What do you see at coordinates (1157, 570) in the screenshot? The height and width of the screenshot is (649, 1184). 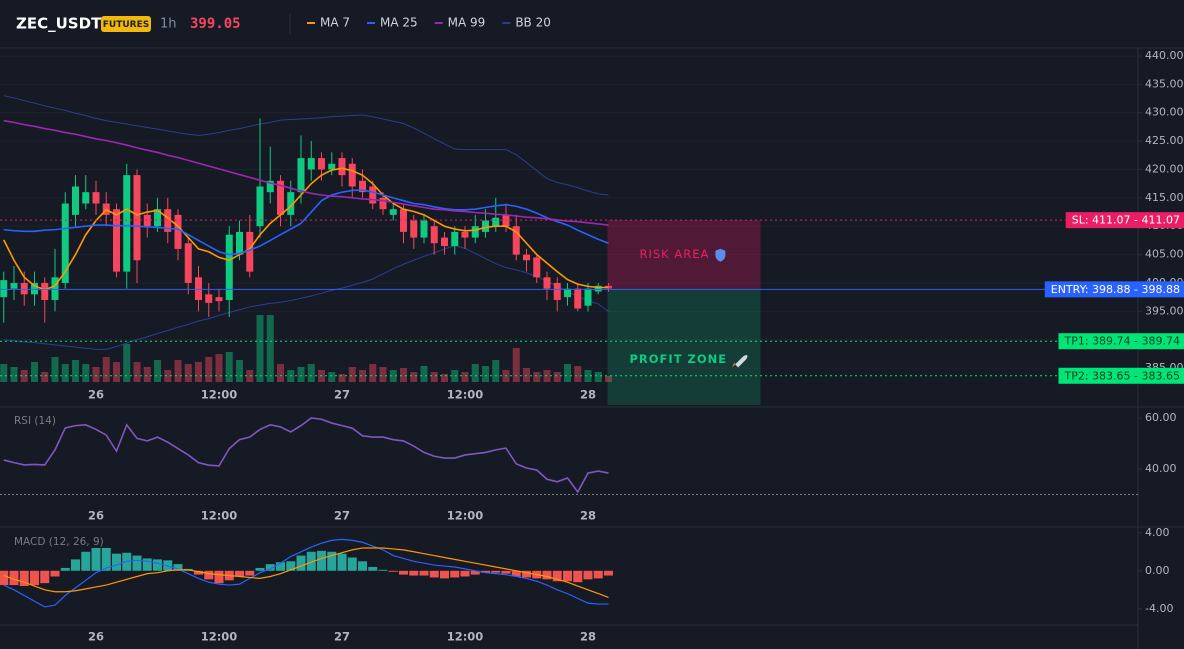 I see `y-tick-label: 0.00` at bounding box center [1157, 570].